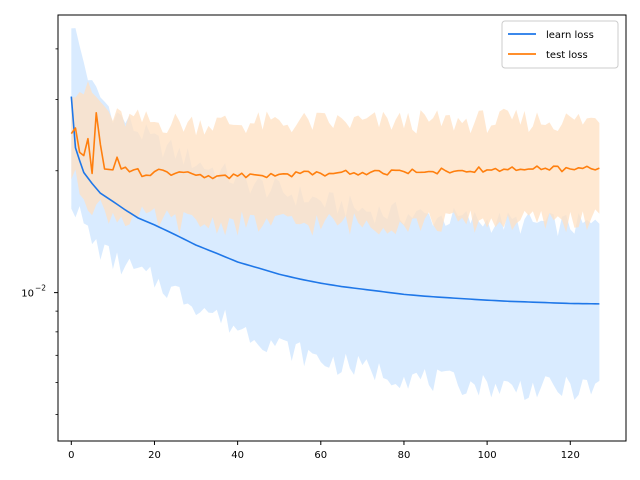 The width and height of the screenshot is (640, 480). What do you see at coordinates (570, 455) in the screenshot?
I see `x-tick-label: 120` at bounding box center [570, 455].